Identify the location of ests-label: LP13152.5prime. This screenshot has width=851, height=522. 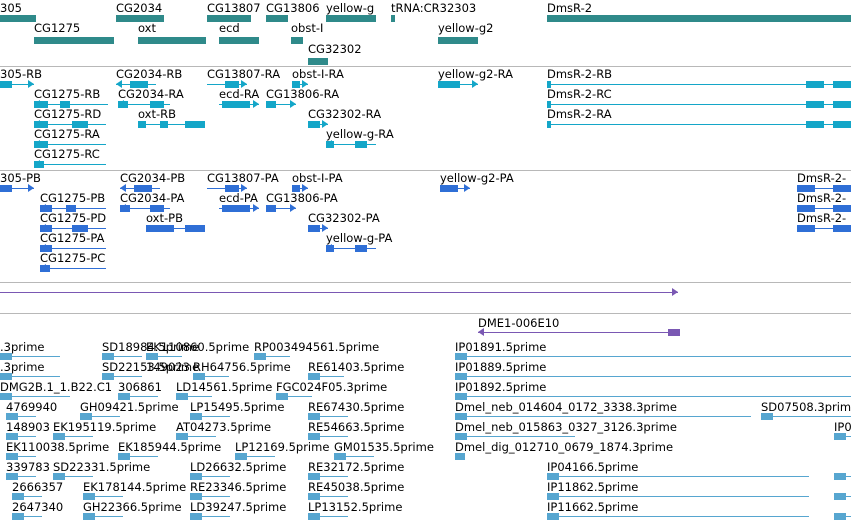
(355, 507).